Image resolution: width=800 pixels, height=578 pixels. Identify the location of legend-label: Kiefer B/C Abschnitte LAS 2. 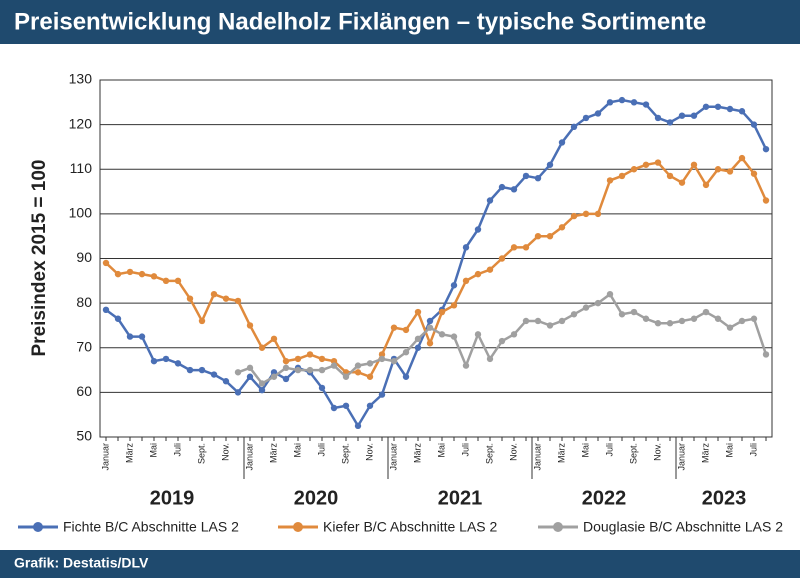
(410, 527).